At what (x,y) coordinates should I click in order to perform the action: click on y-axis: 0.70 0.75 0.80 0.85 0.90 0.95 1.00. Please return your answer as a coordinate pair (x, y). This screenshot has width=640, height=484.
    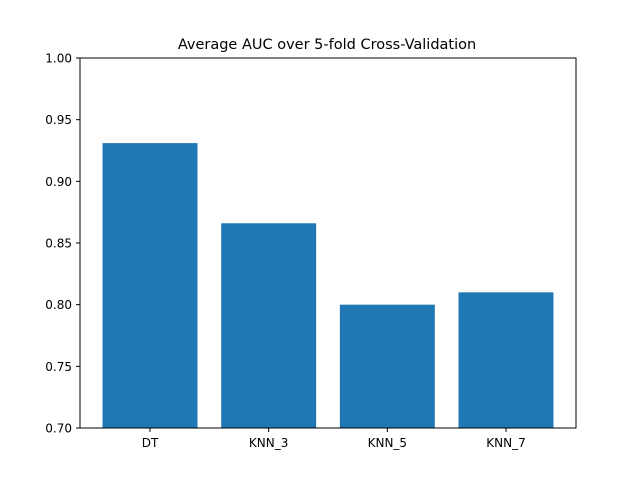
    Looking at the image, I should click on (62, 244).